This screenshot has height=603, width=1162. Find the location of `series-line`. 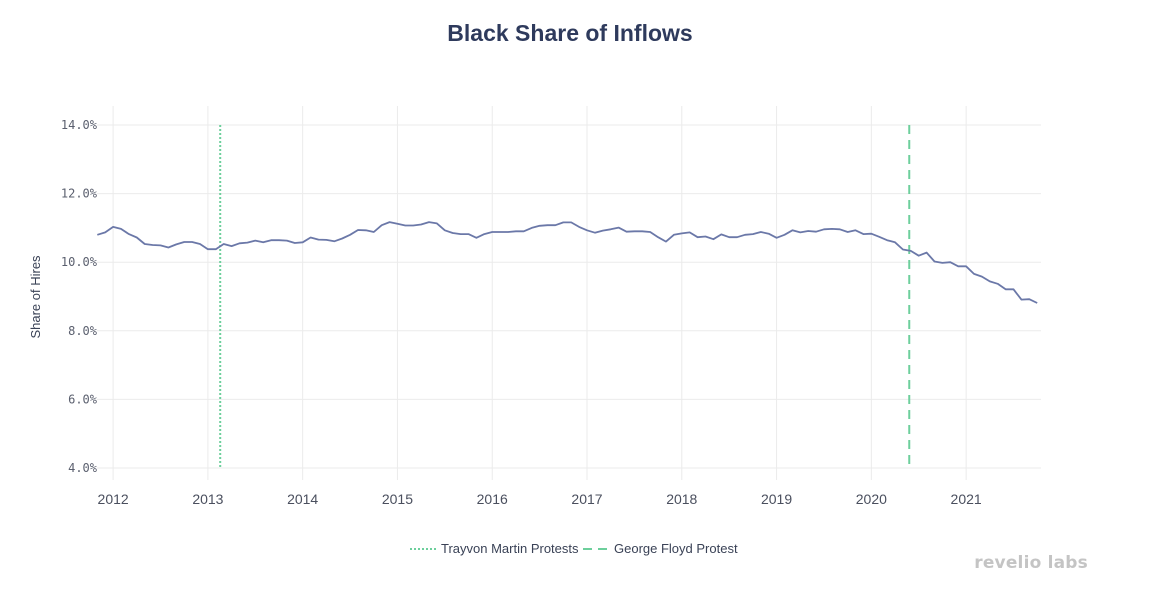

series-line is located at coordinates (567, 262).